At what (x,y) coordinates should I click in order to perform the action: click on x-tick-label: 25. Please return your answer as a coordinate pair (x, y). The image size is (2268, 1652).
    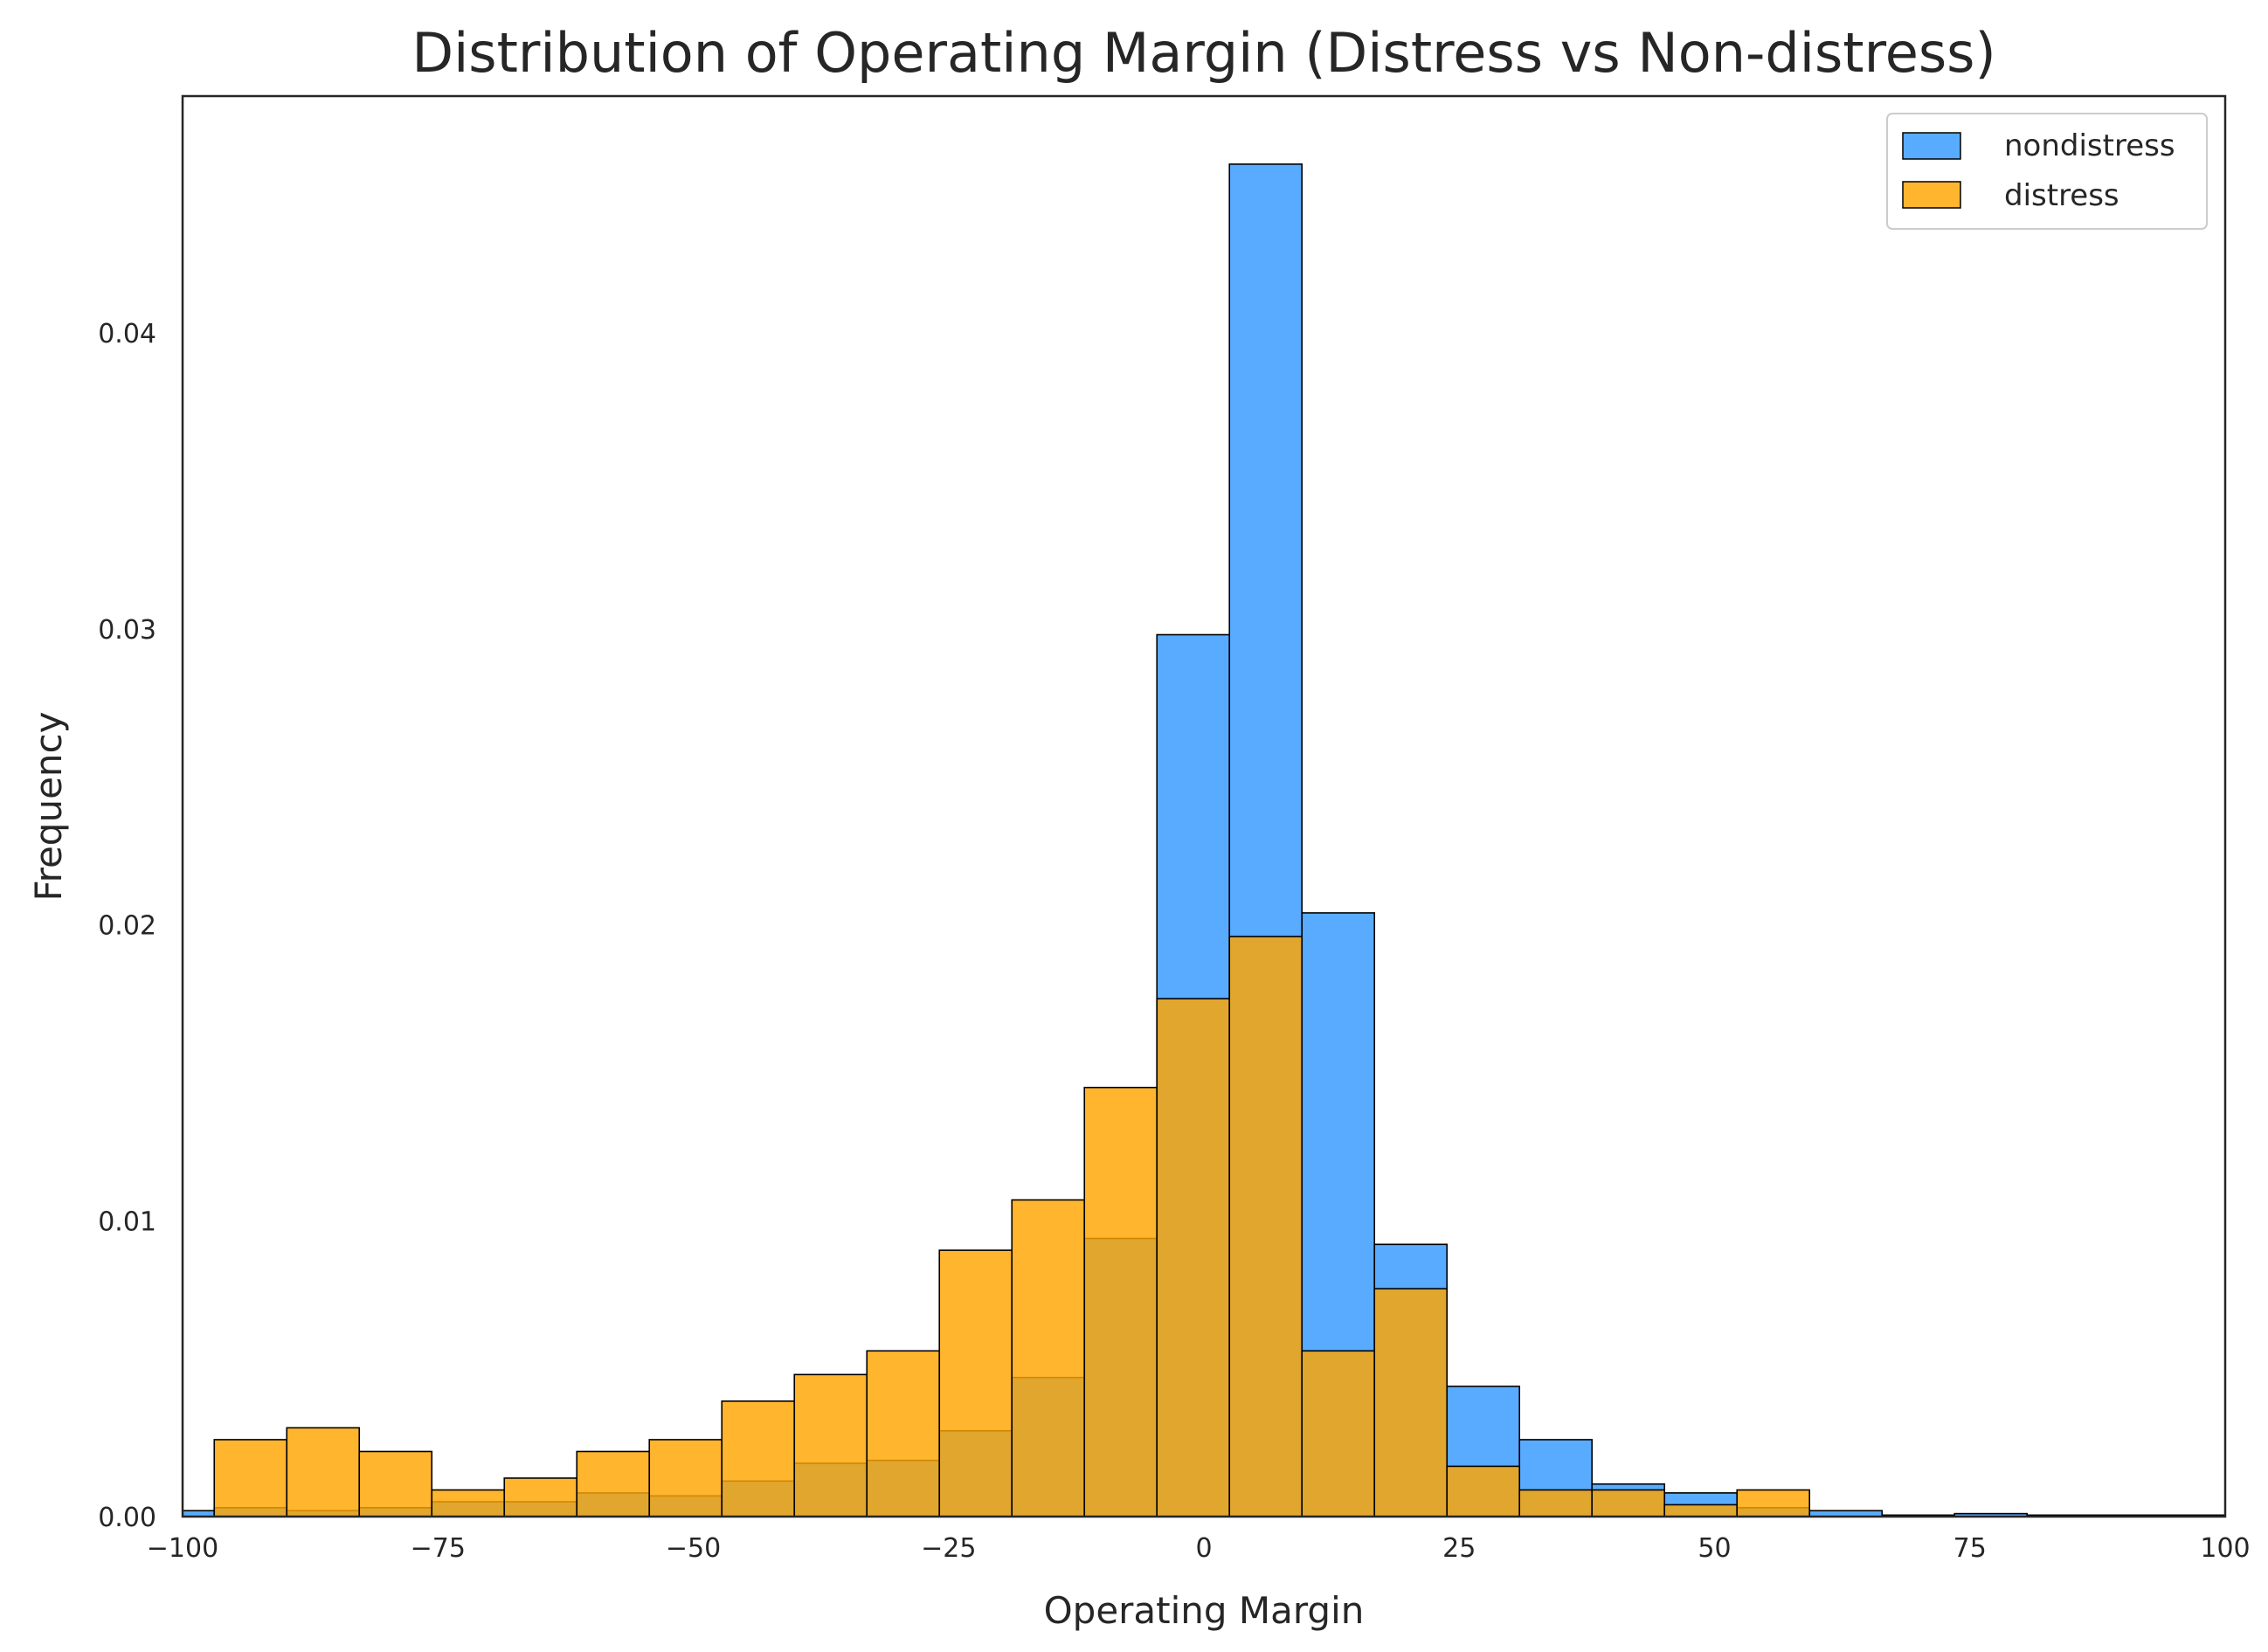
    Looking at the image, I should click on (1459, 1548).